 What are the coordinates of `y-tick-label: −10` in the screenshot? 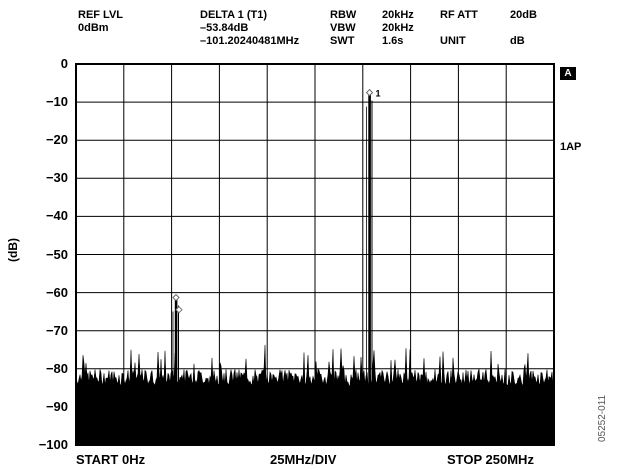 It's located at (56, 102).